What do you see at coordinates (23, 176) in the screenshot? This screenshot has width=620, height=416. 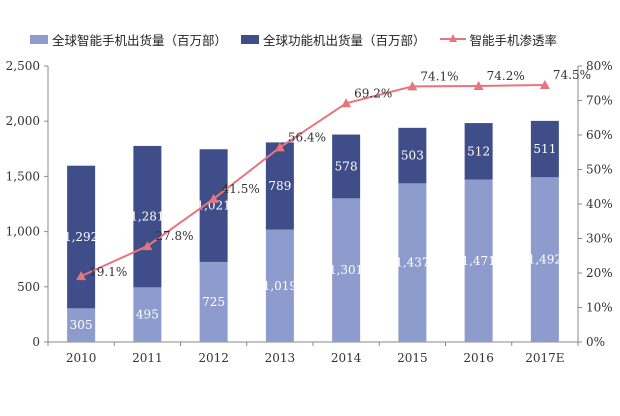 I see `y-left-tick-label: 1,500` at bounding box center [23, 176].